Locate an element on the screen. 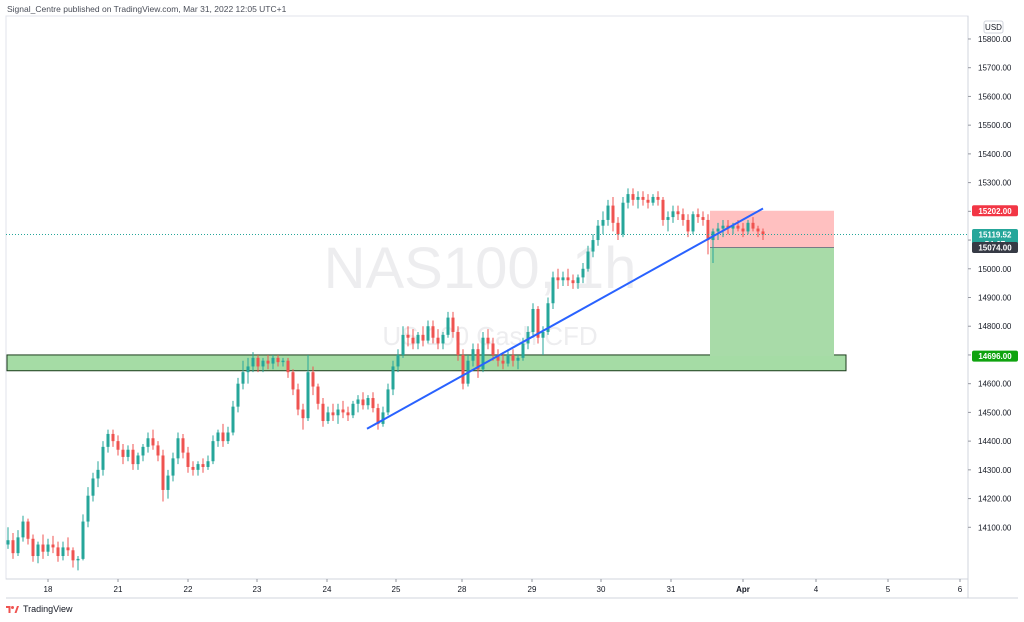  x-tick-label: 25 is located at coordinates (396, 589).